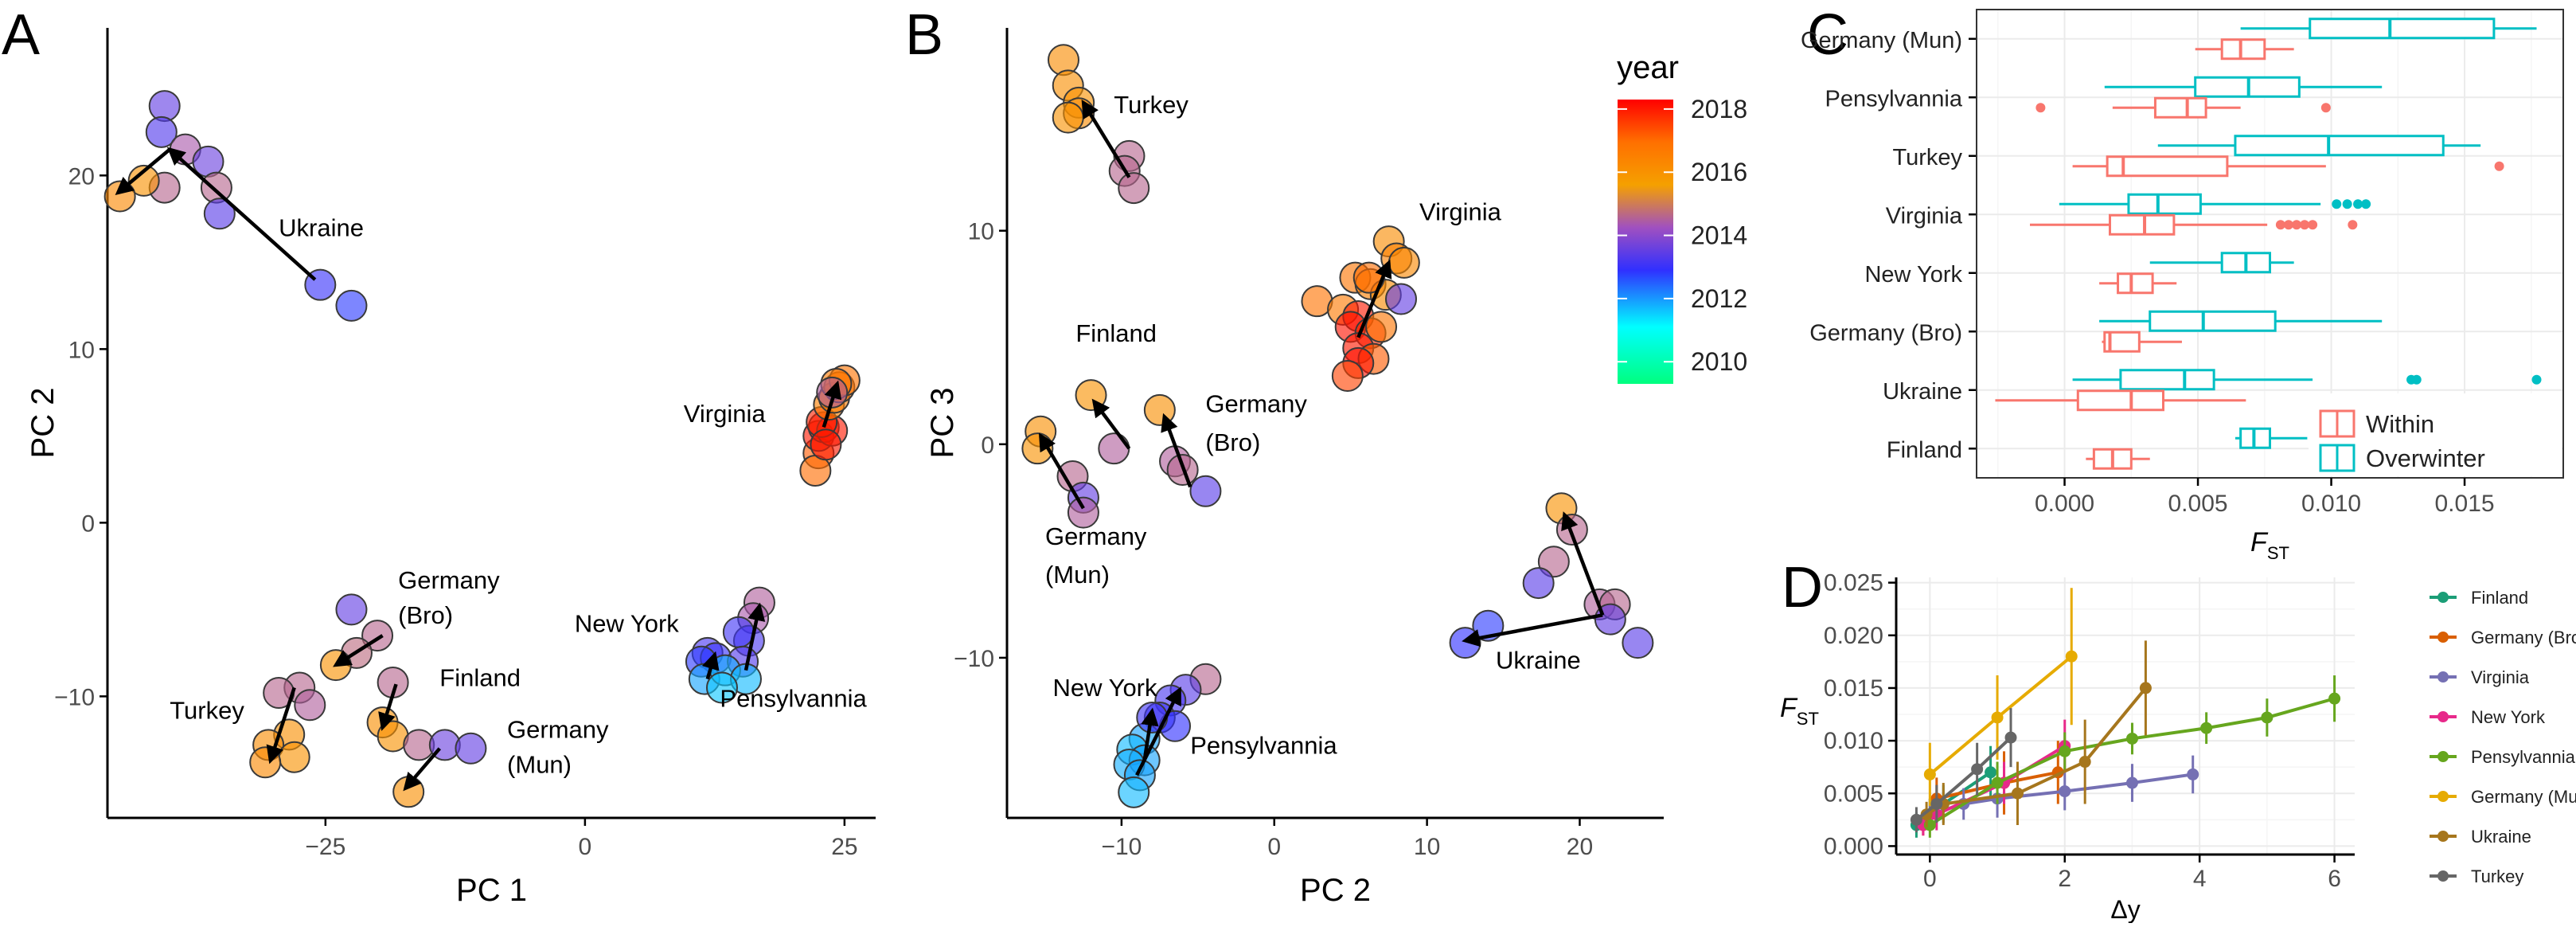 This screenshot has width=2576, height=927. I want to click on legend-label: Overwinter, so click(2425, 458).